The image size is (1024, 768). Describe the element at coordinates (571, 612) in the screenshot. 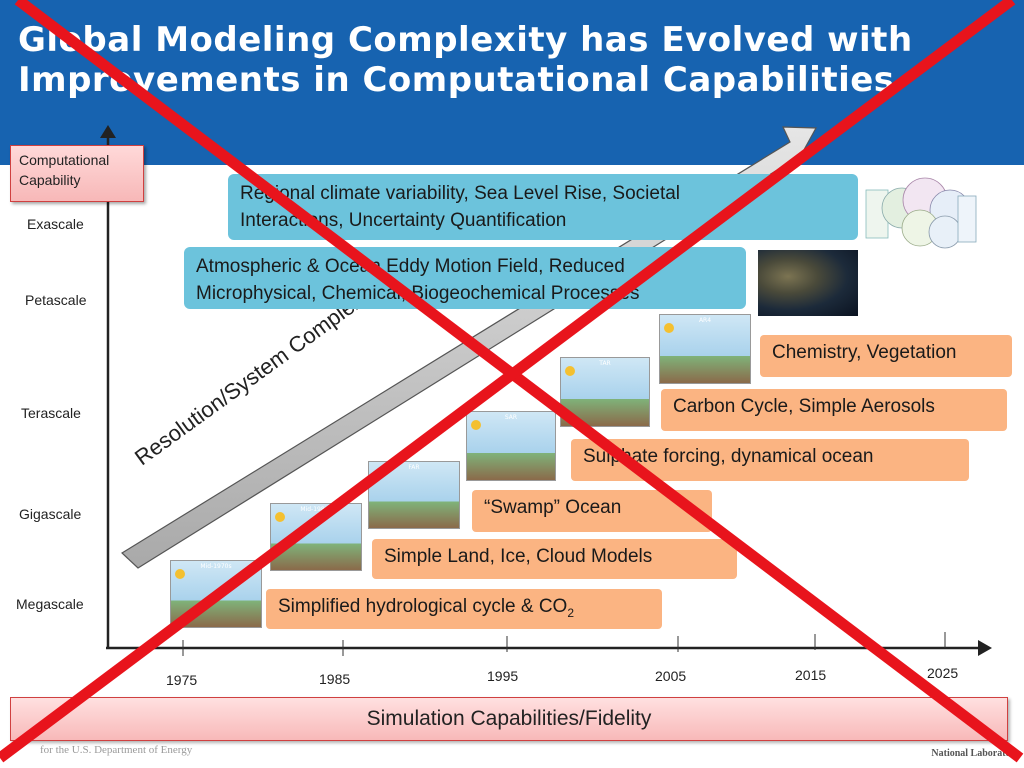

I see `co2-subscript: 2` at that location.